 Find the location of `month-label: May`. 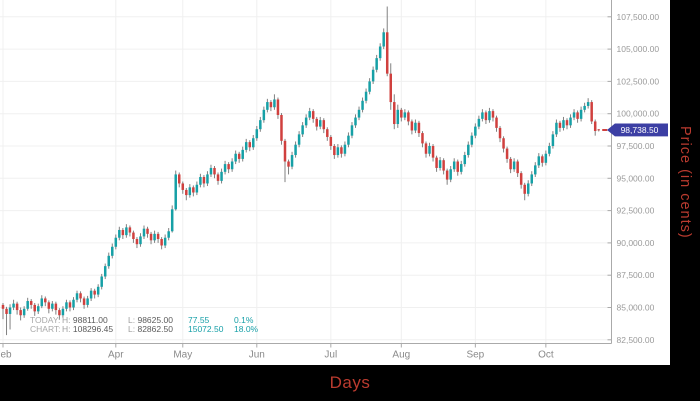

month-label: May is located at coordinates (182, 355).